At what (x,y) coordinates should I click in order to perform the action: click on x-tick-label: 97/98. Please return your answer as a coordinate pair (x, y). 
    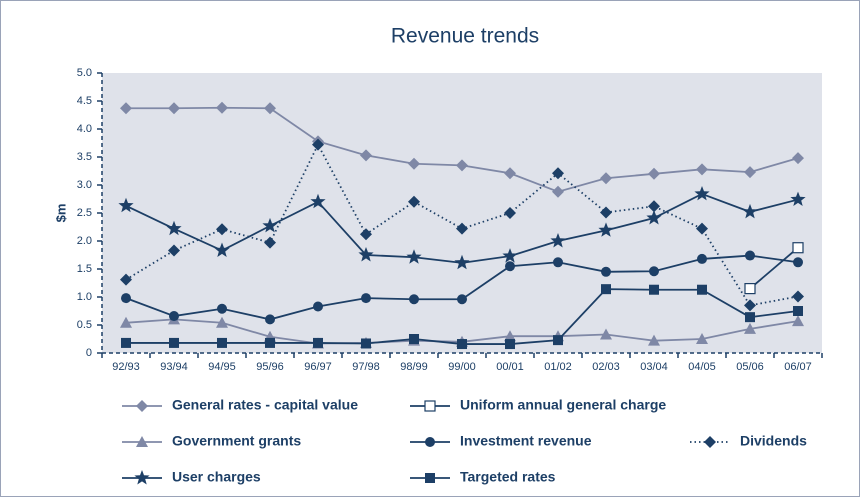
    Looking at the image, I should click on (366, 367).